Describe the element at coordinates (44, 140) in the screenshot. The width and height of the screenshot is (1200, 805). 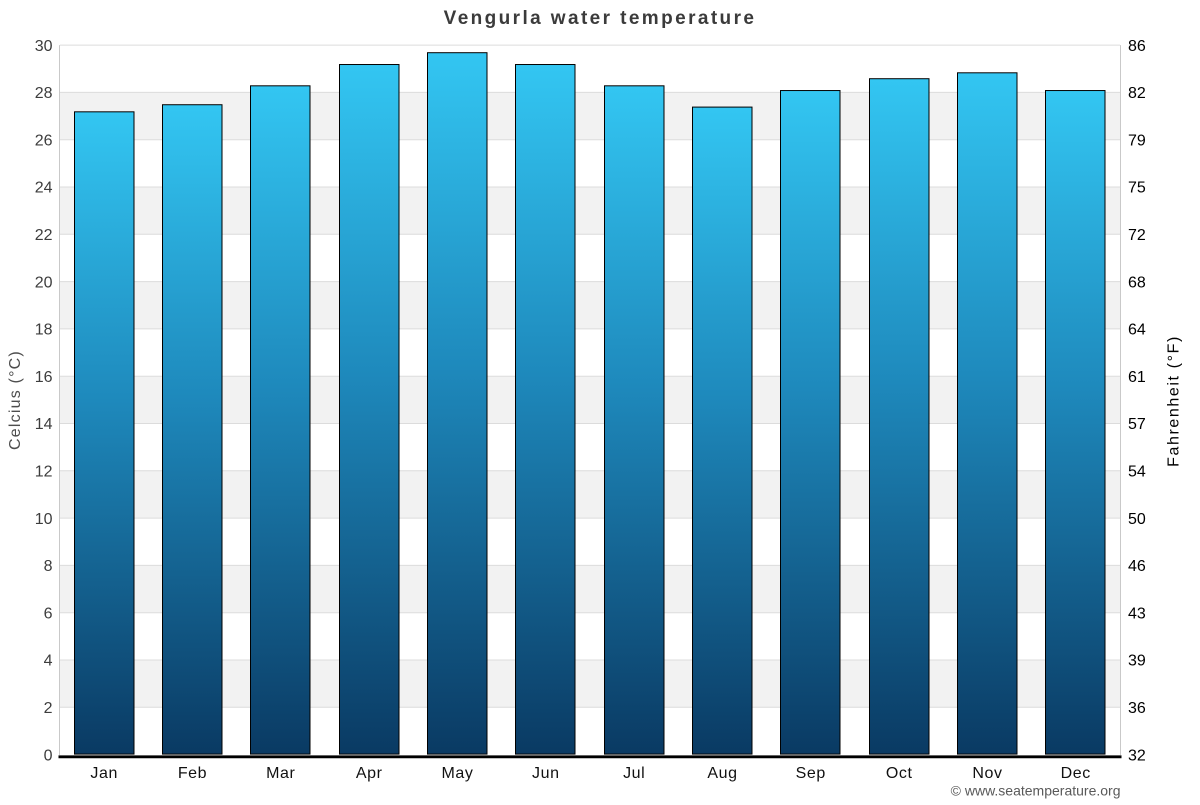
I see `svg-text: 26` at that location.